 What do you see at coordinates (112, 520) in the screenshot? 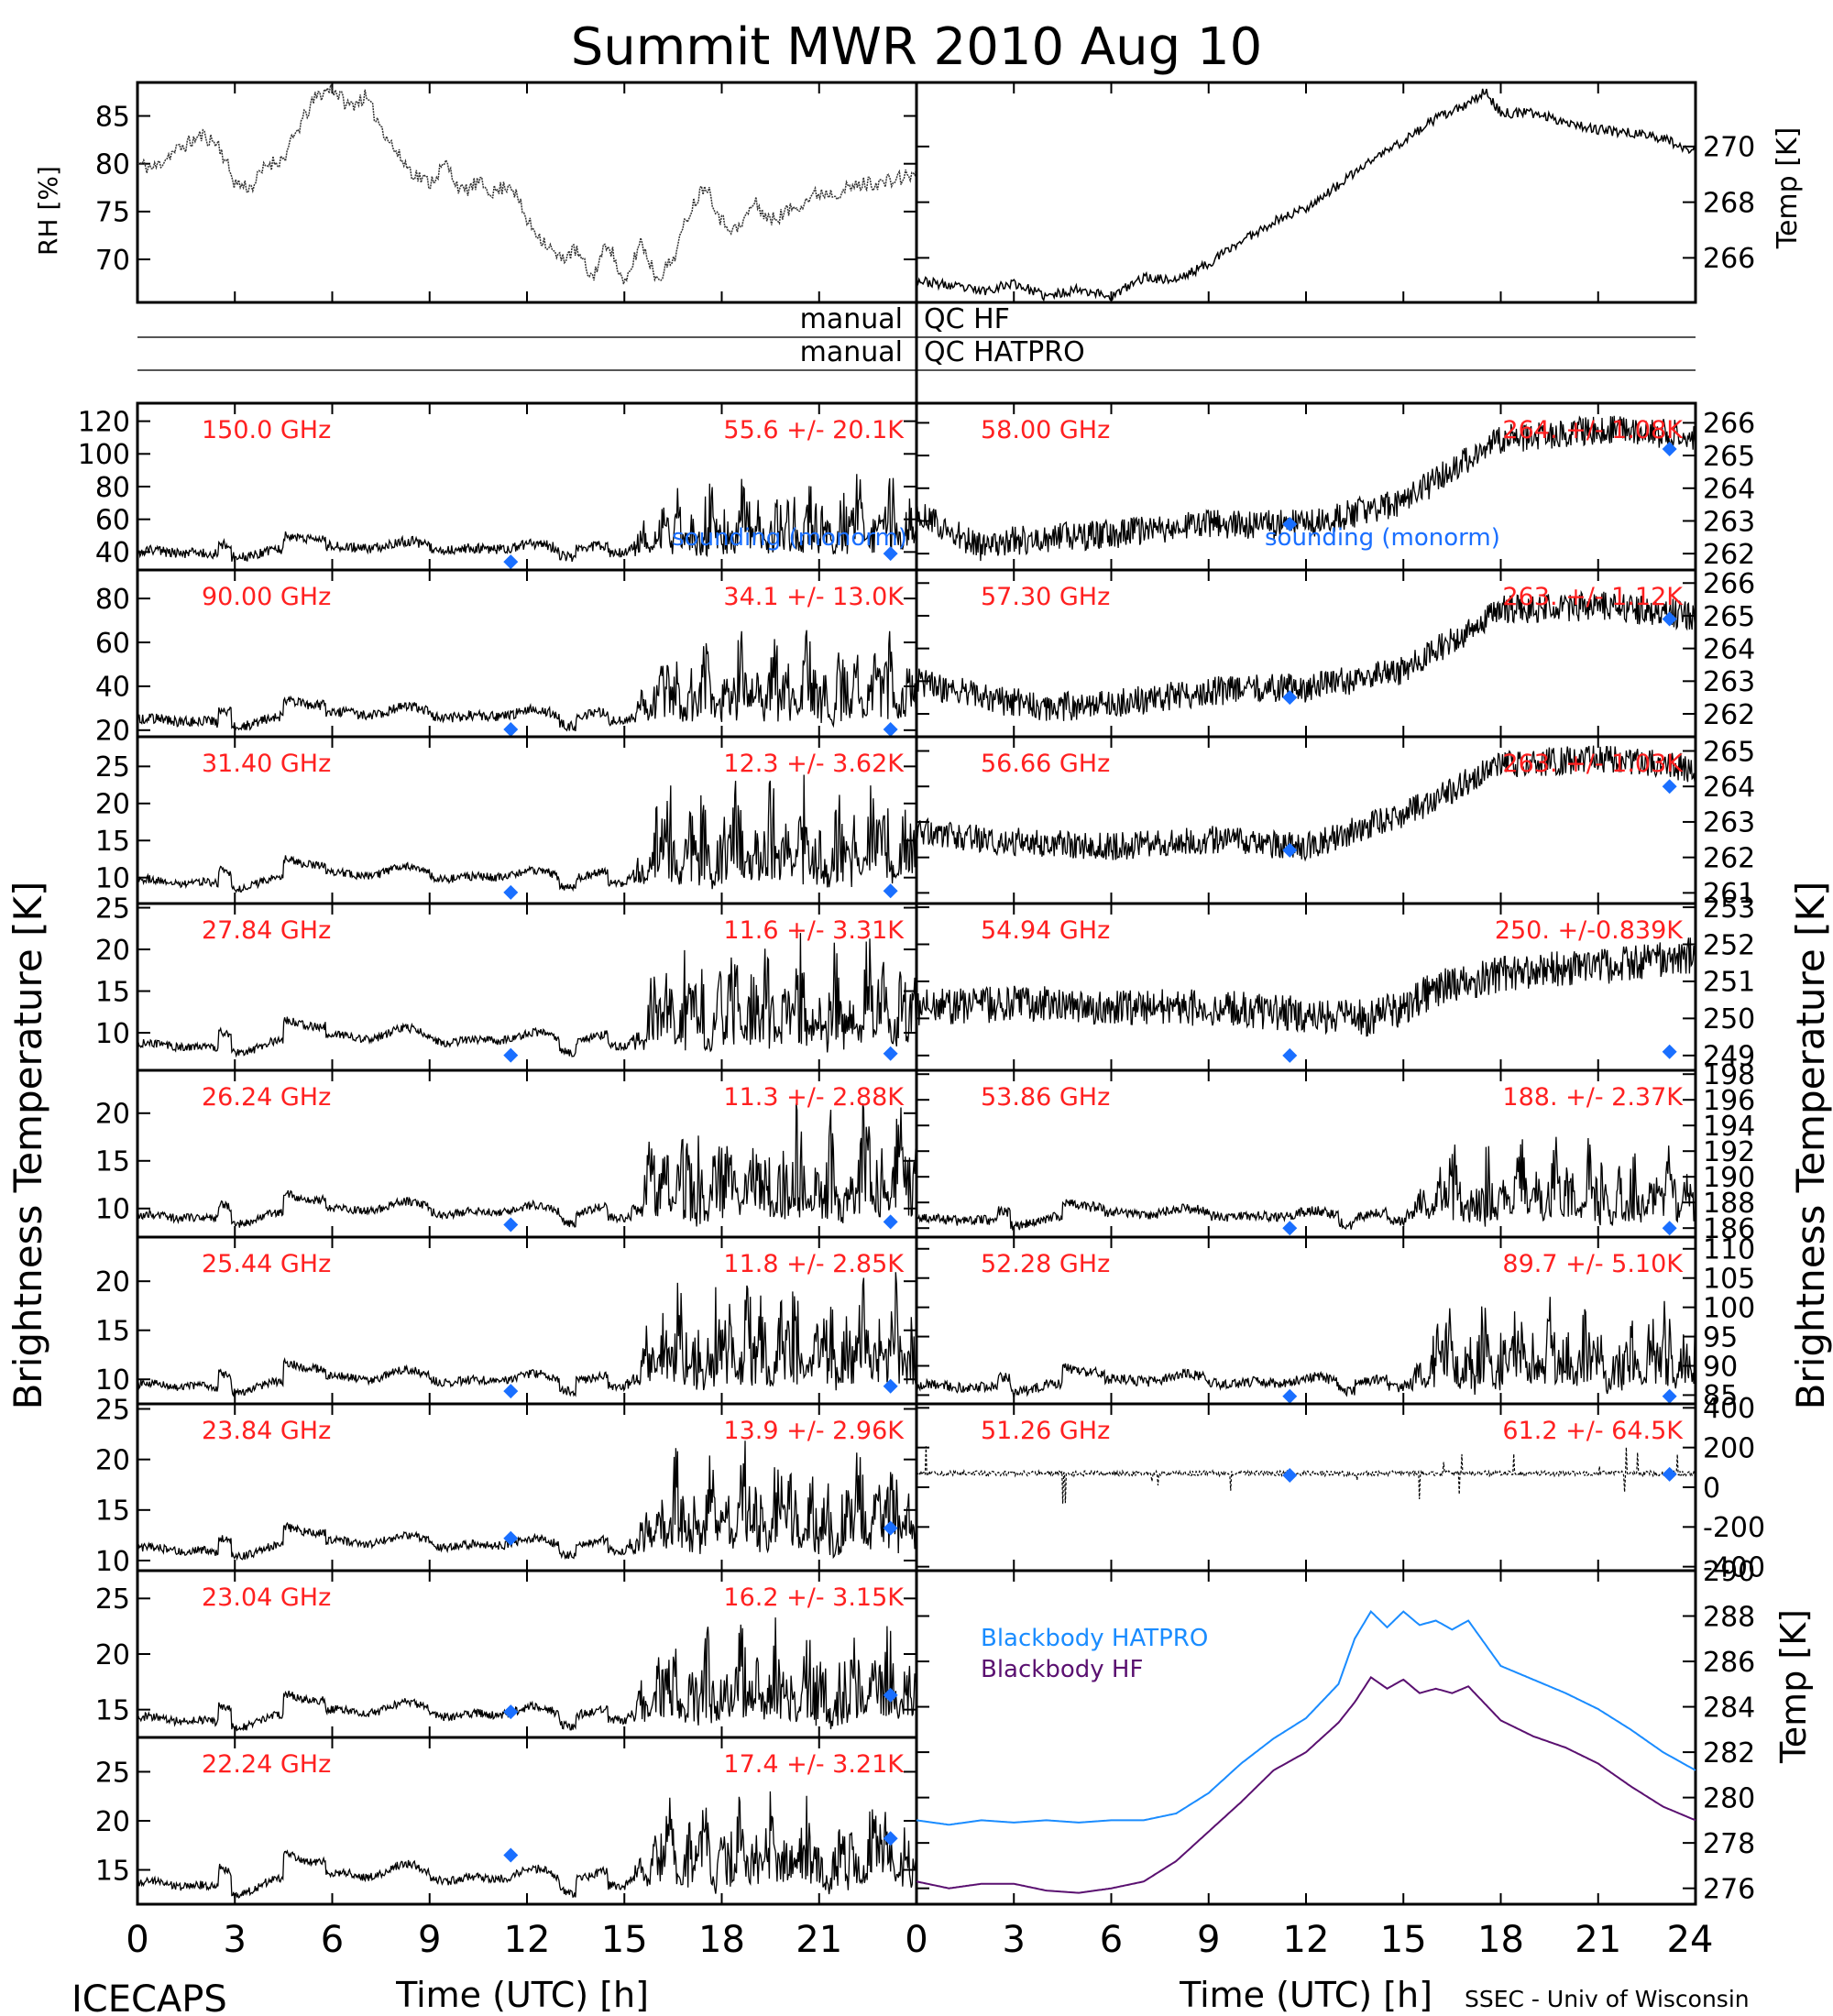
I see `y-tick-label: 60` at bounding box center [112, 520].